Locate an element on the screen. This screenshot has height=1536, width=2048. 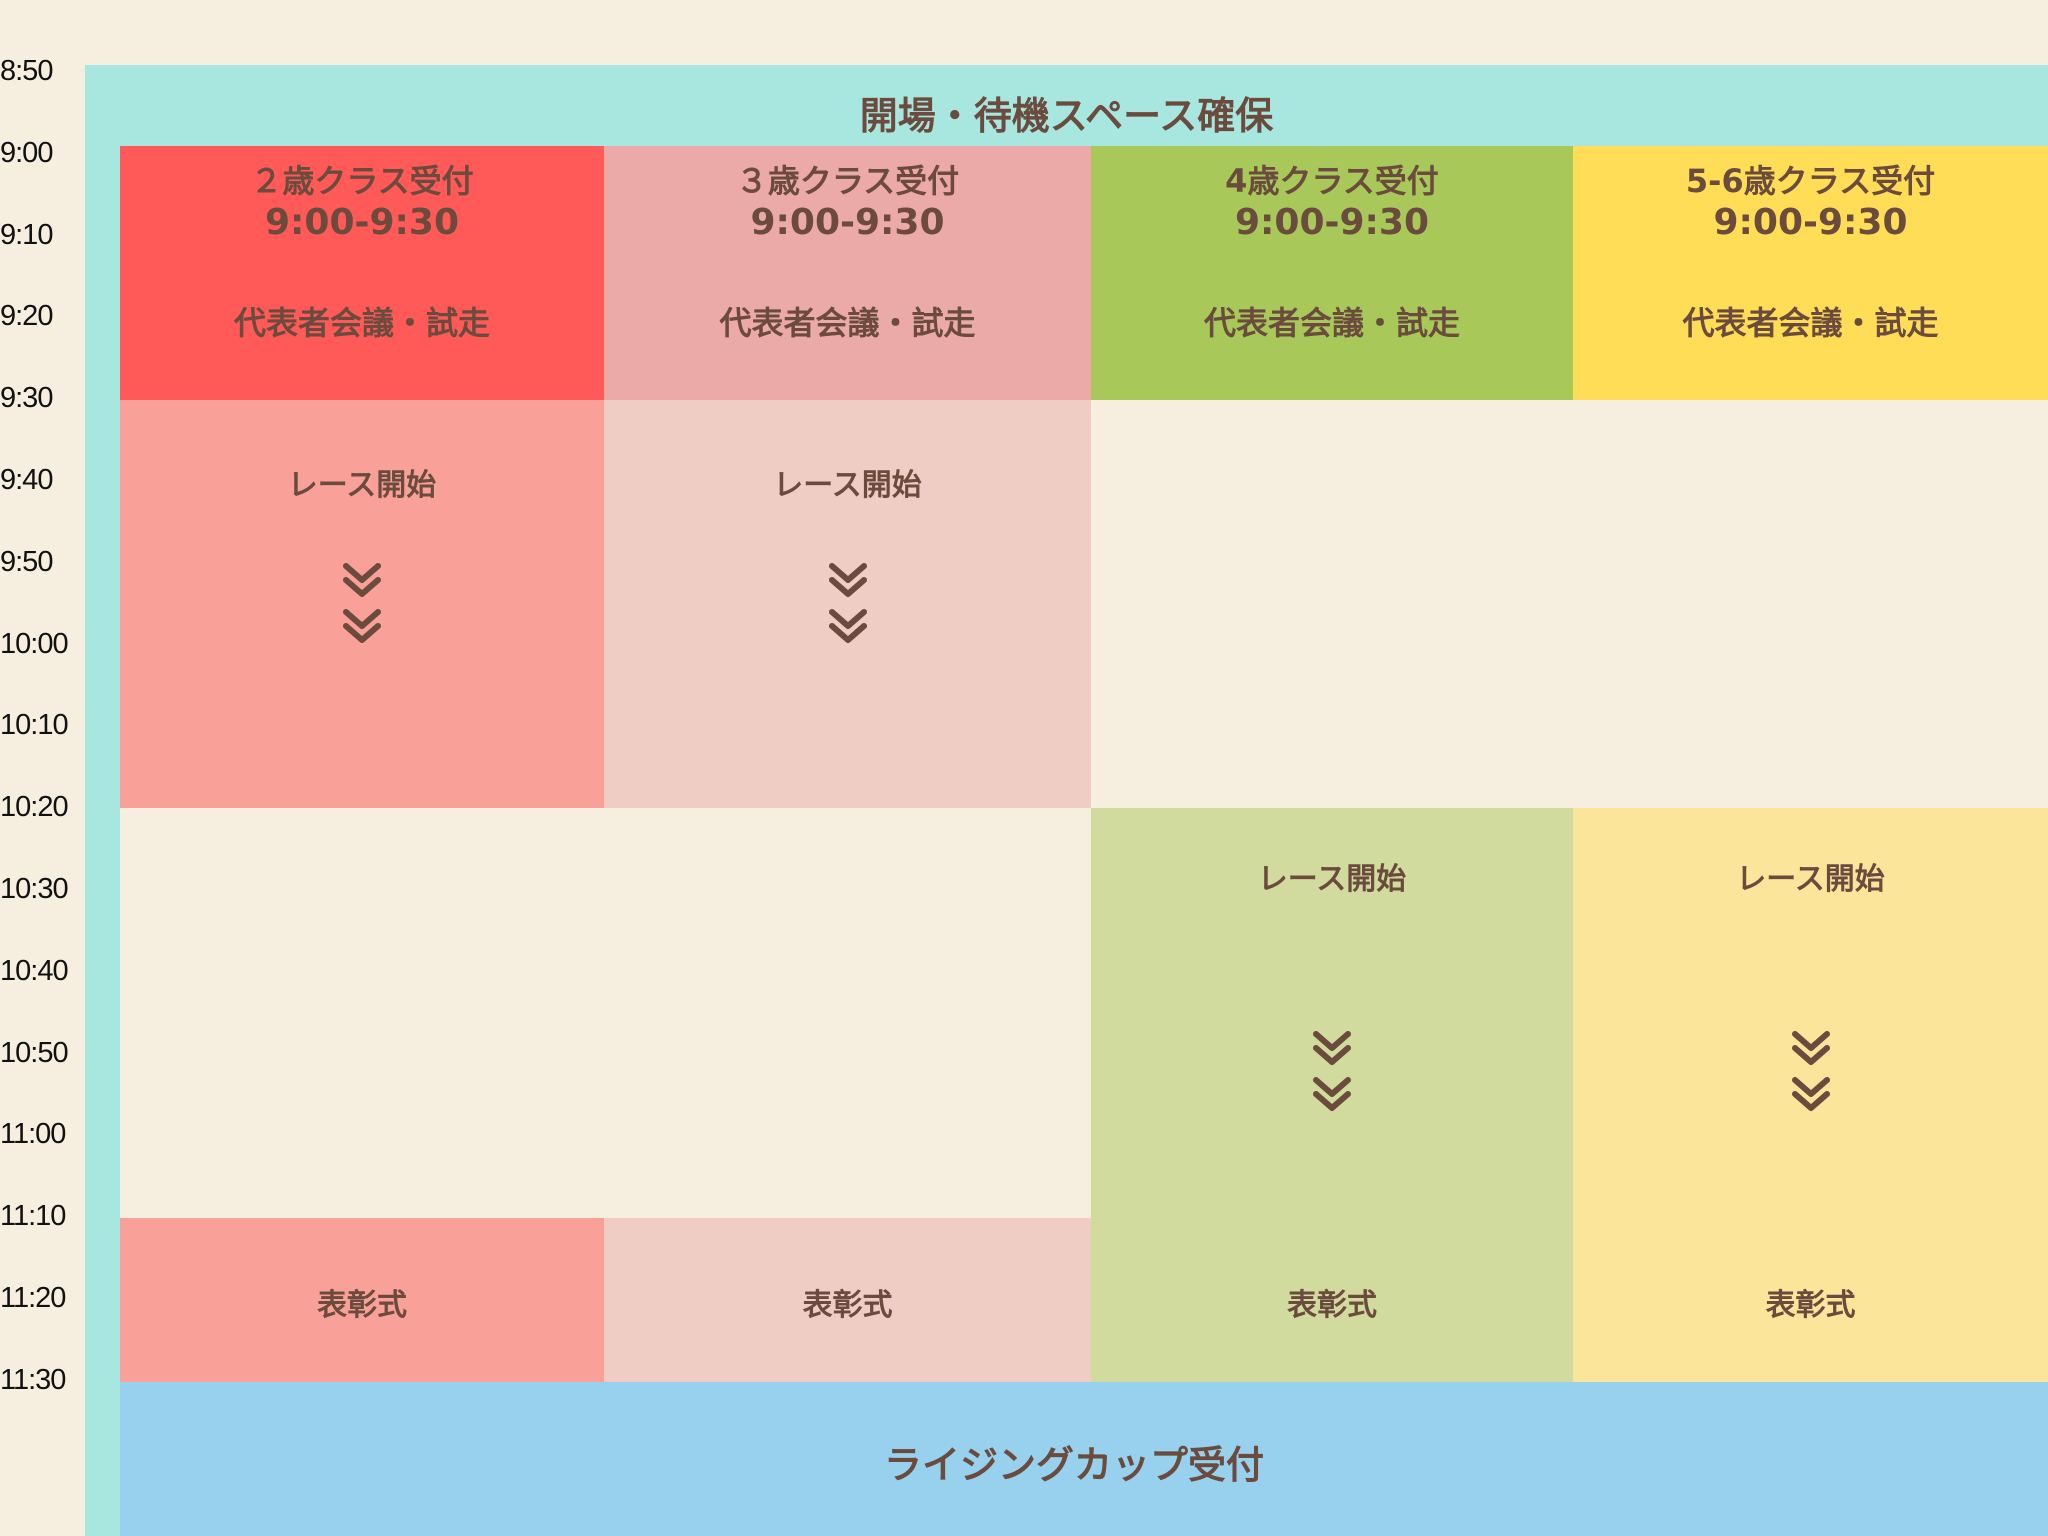
time-label: 10:50 is located at coordinates (34, 1052).